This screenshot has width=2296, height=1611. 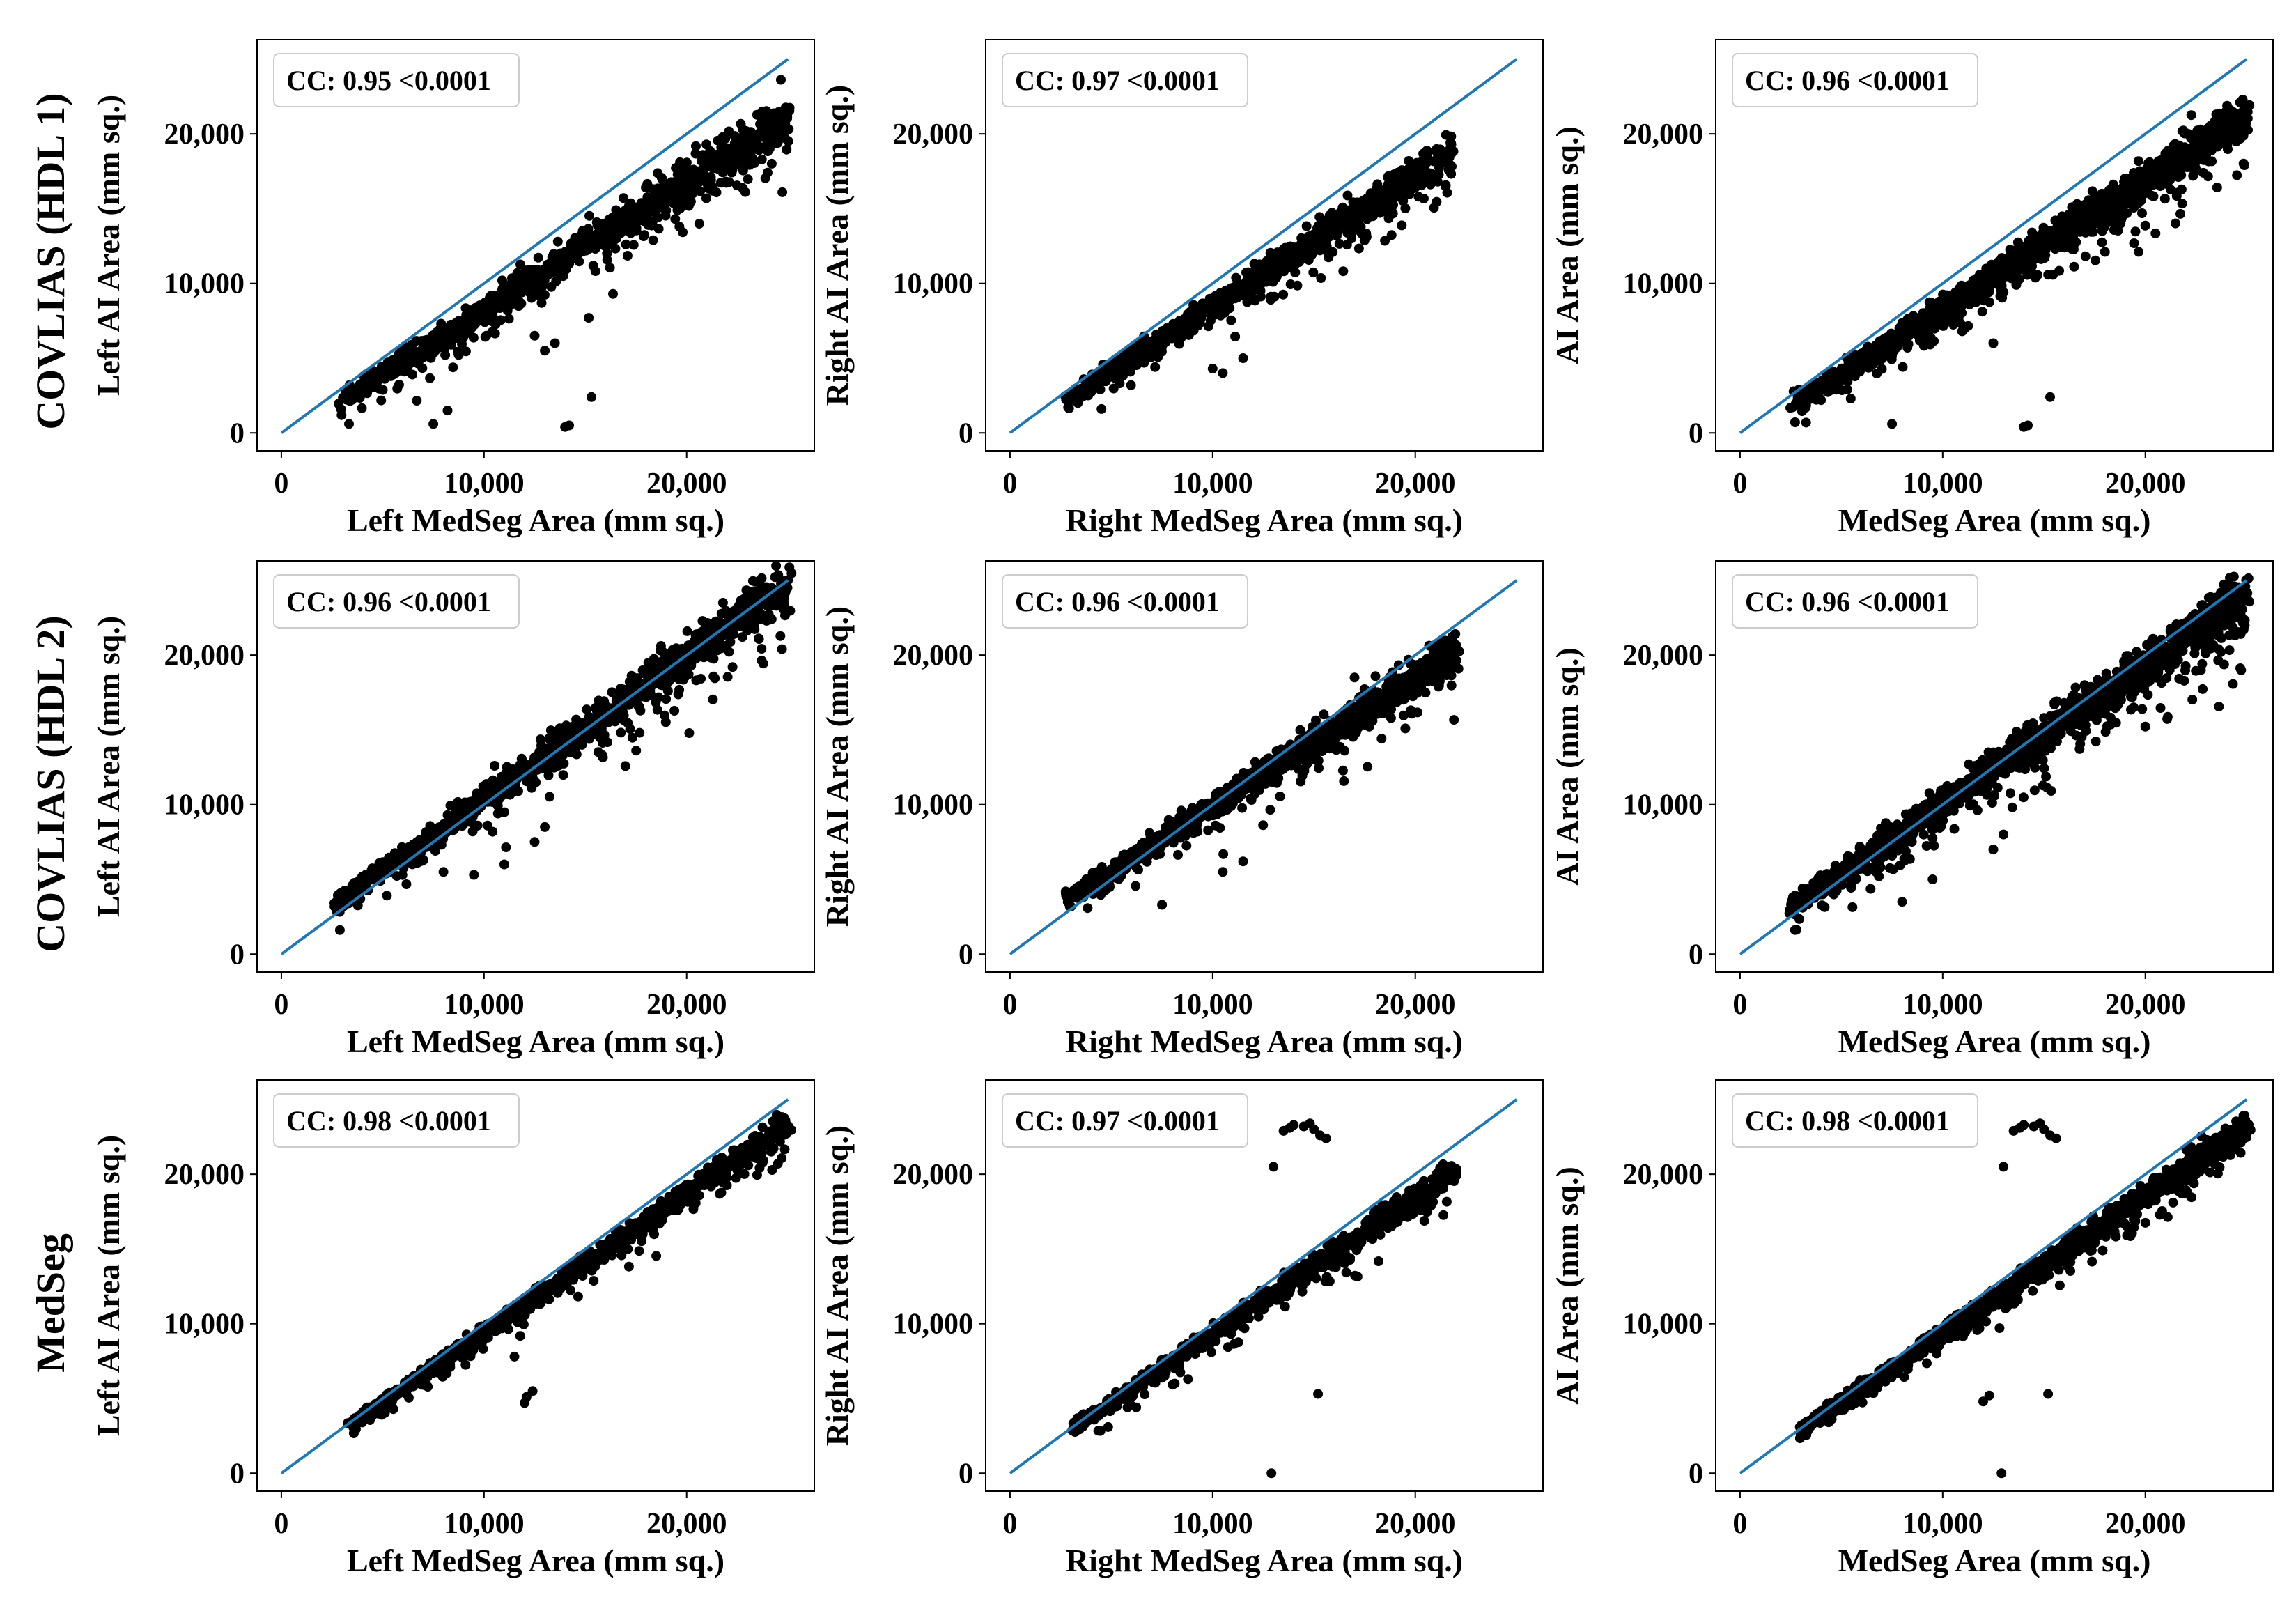 I want to click on outlier-point, so click(x=555, y=343).